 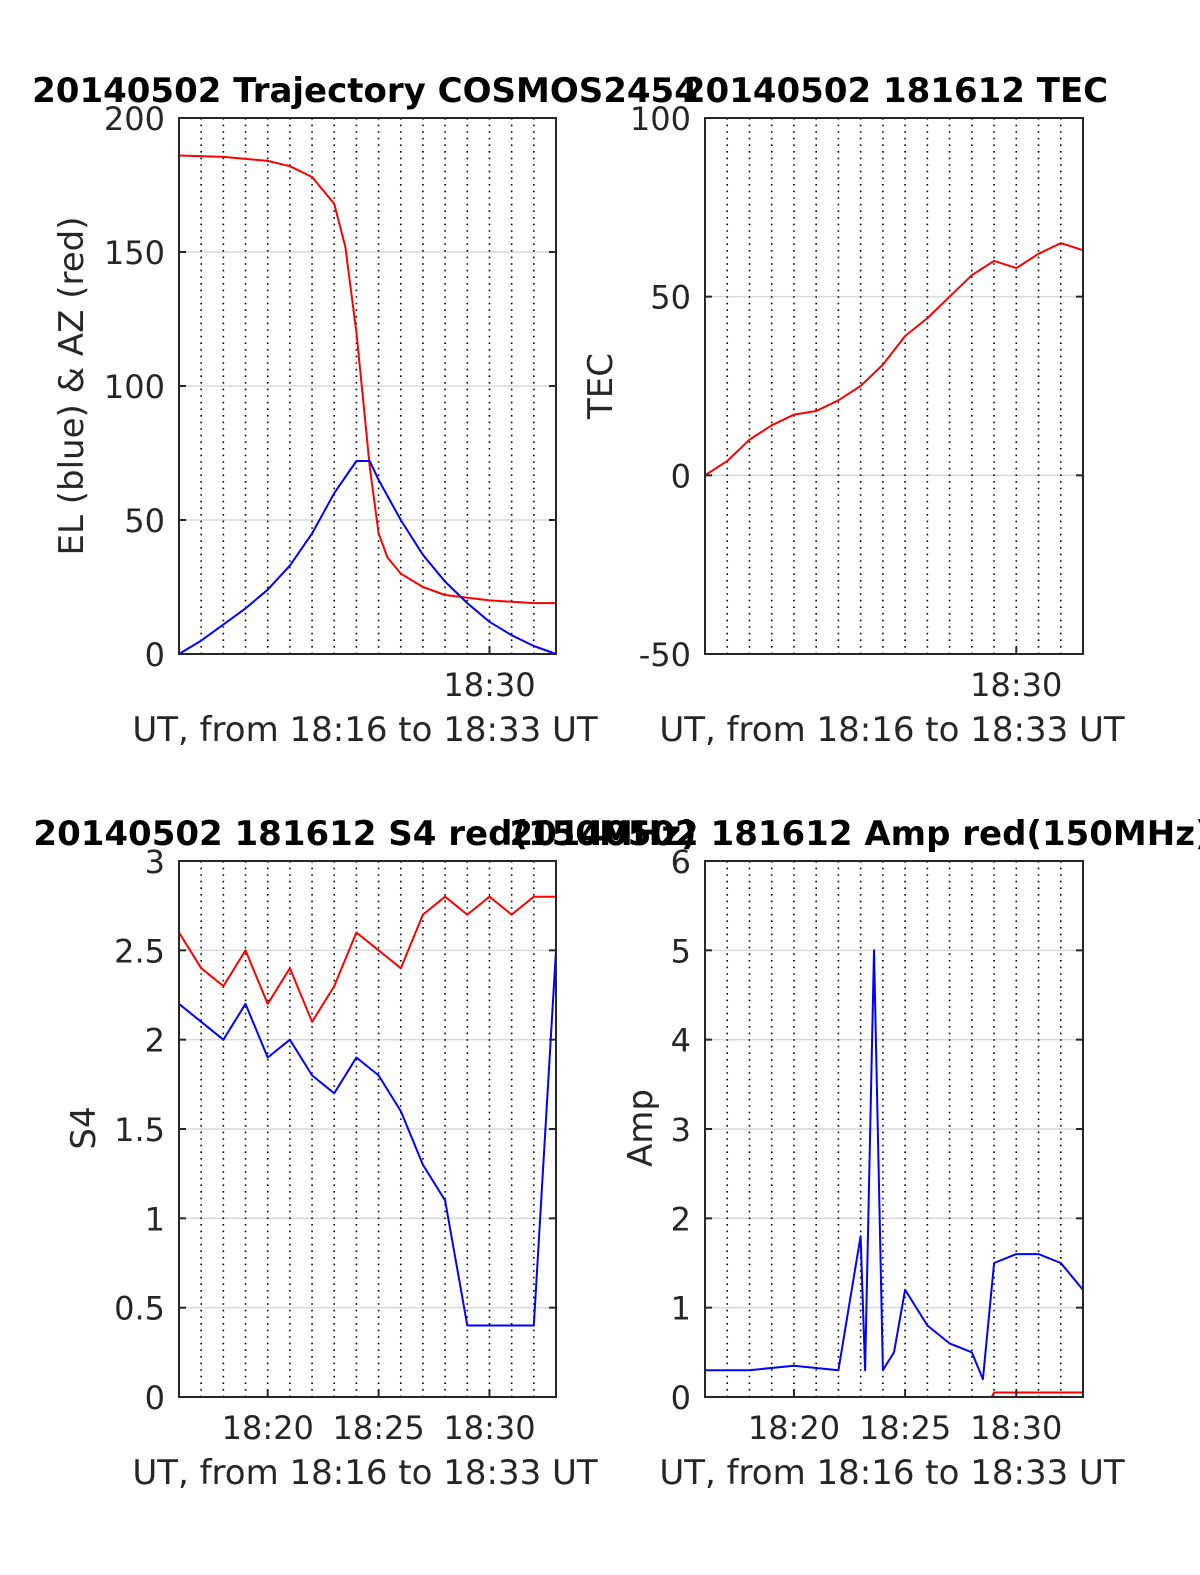 What do you see at coordinates (854, 834) in the screenshot?
I see `chart-title: 20140502 181612 Amp red(150MHz)` at bounding box center [854, 834].